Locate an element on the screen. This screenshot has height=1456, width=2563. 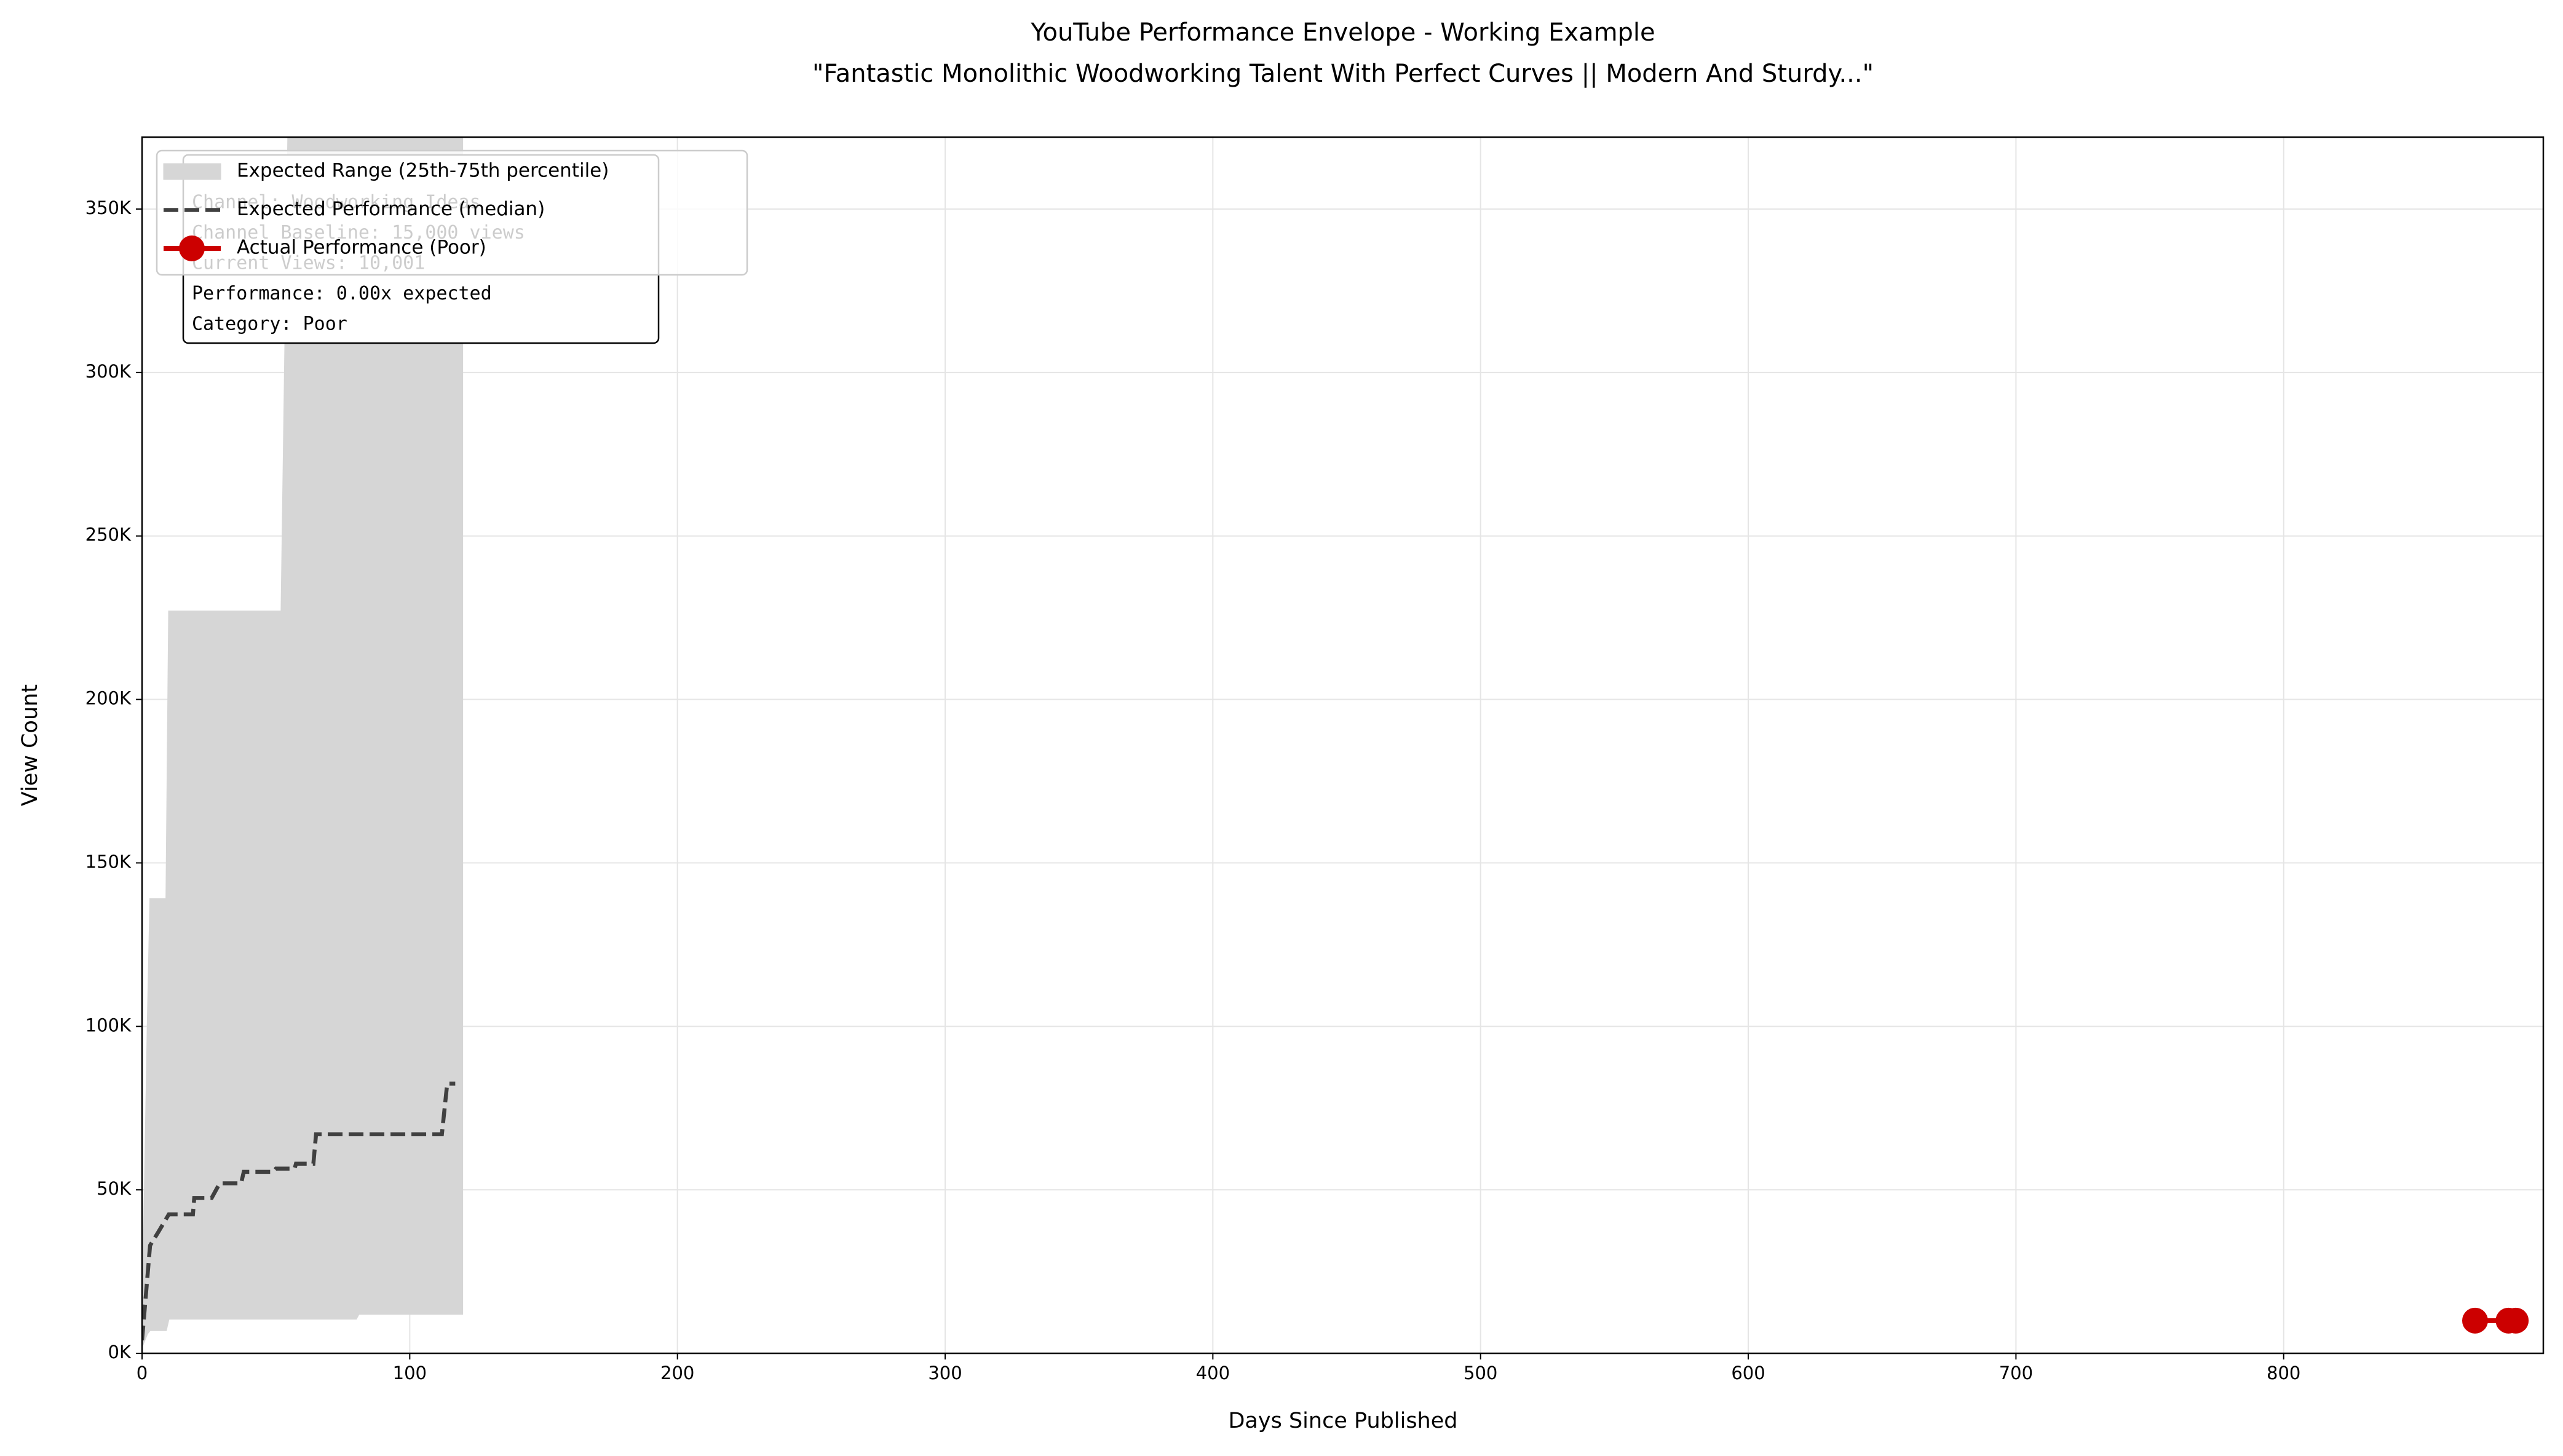
y-tick-label: 100K is located at coordinates (108, 1025).